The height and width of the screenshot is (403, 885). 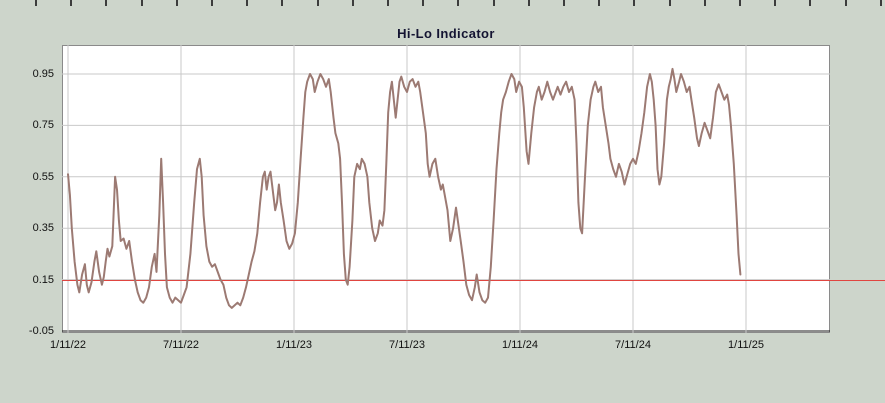 I want to click on y-axis-tick-label: 0.75, so click(x=43, y=125).